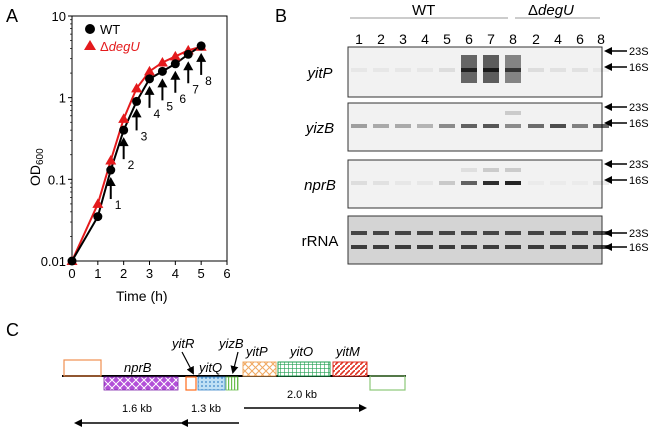  I want to click on y-axis-label-main: OD, so click(35, 175).